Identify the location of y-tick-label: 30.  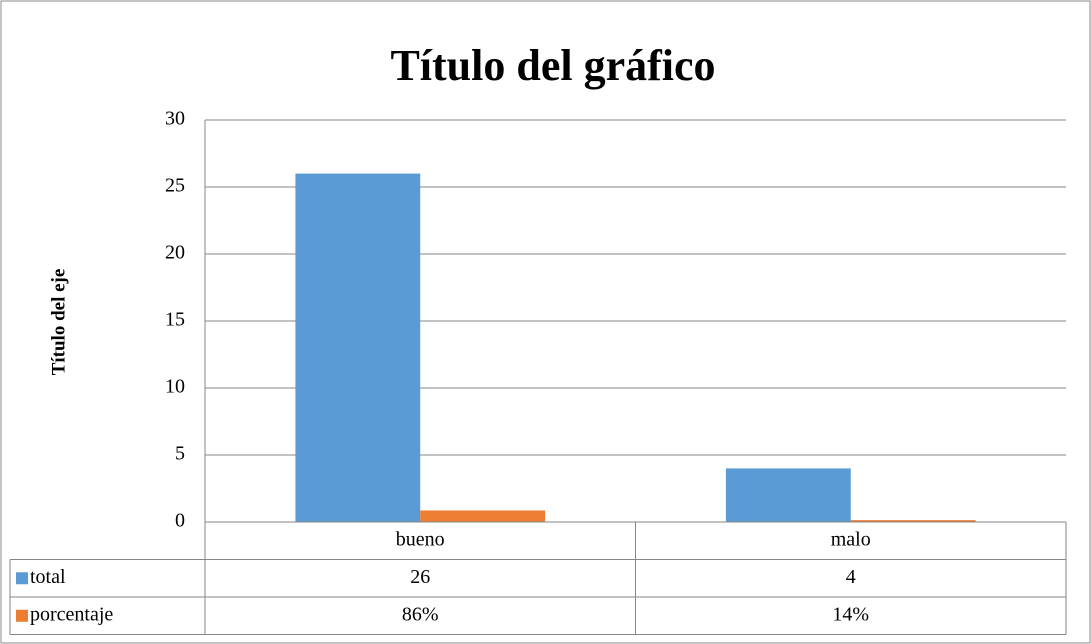
(175, 119).